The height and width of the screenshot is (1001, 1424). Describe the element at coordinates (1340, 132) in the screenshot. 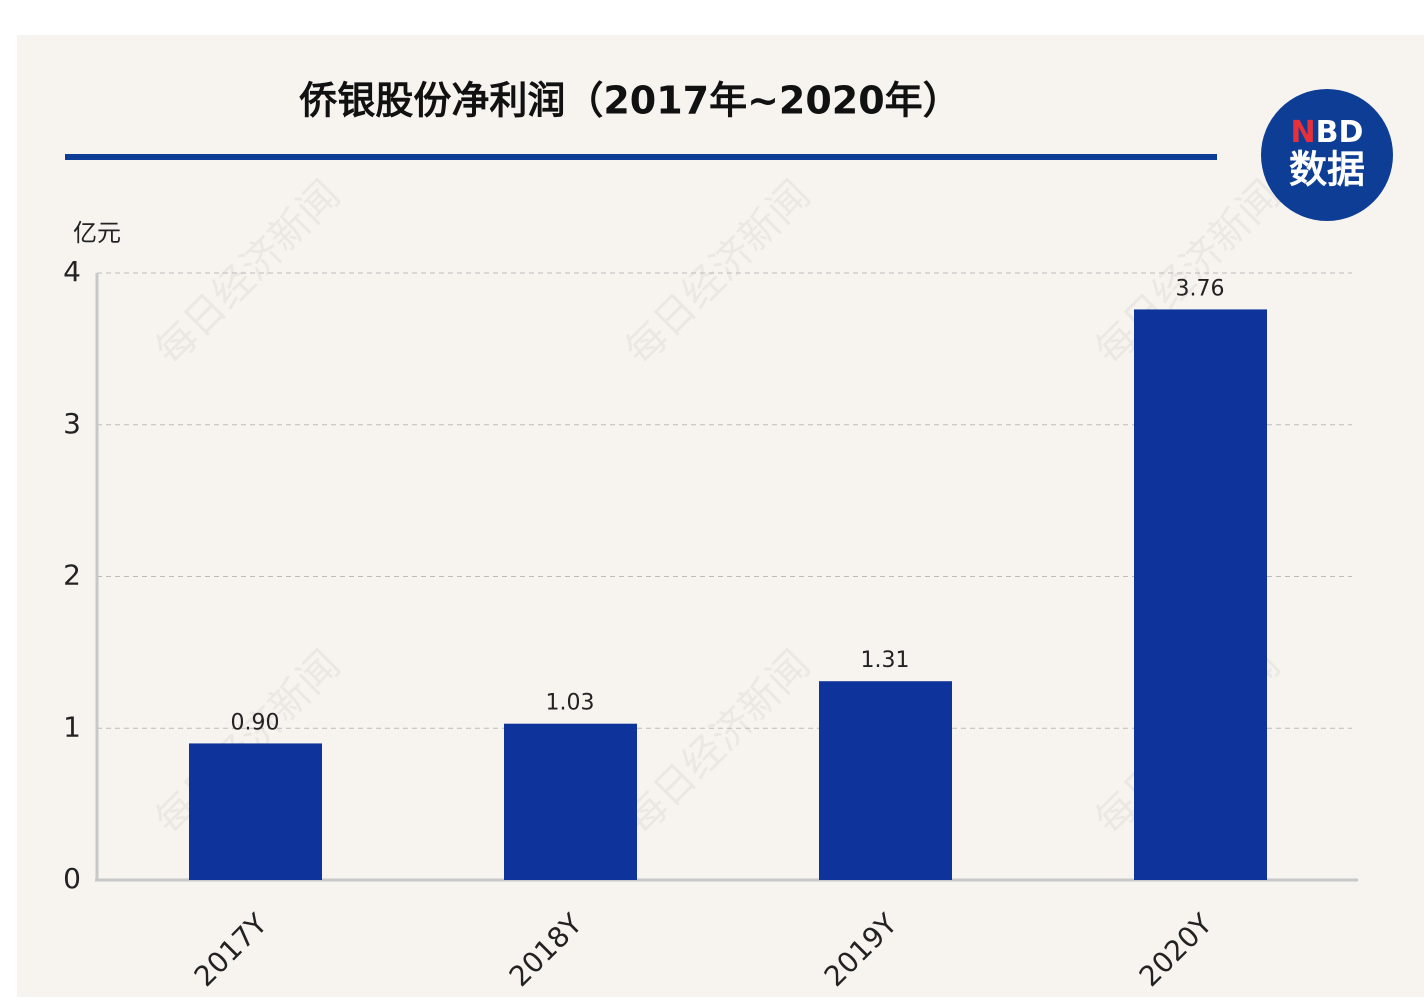

I see `logo-bd: BD` at that location.